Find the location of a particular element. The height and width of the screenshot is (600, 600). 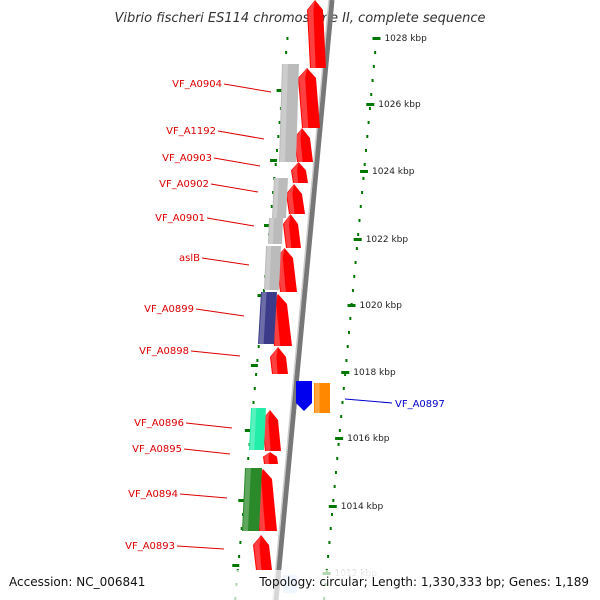

green-gene-block-sheen is located at coordinates (247, 499).